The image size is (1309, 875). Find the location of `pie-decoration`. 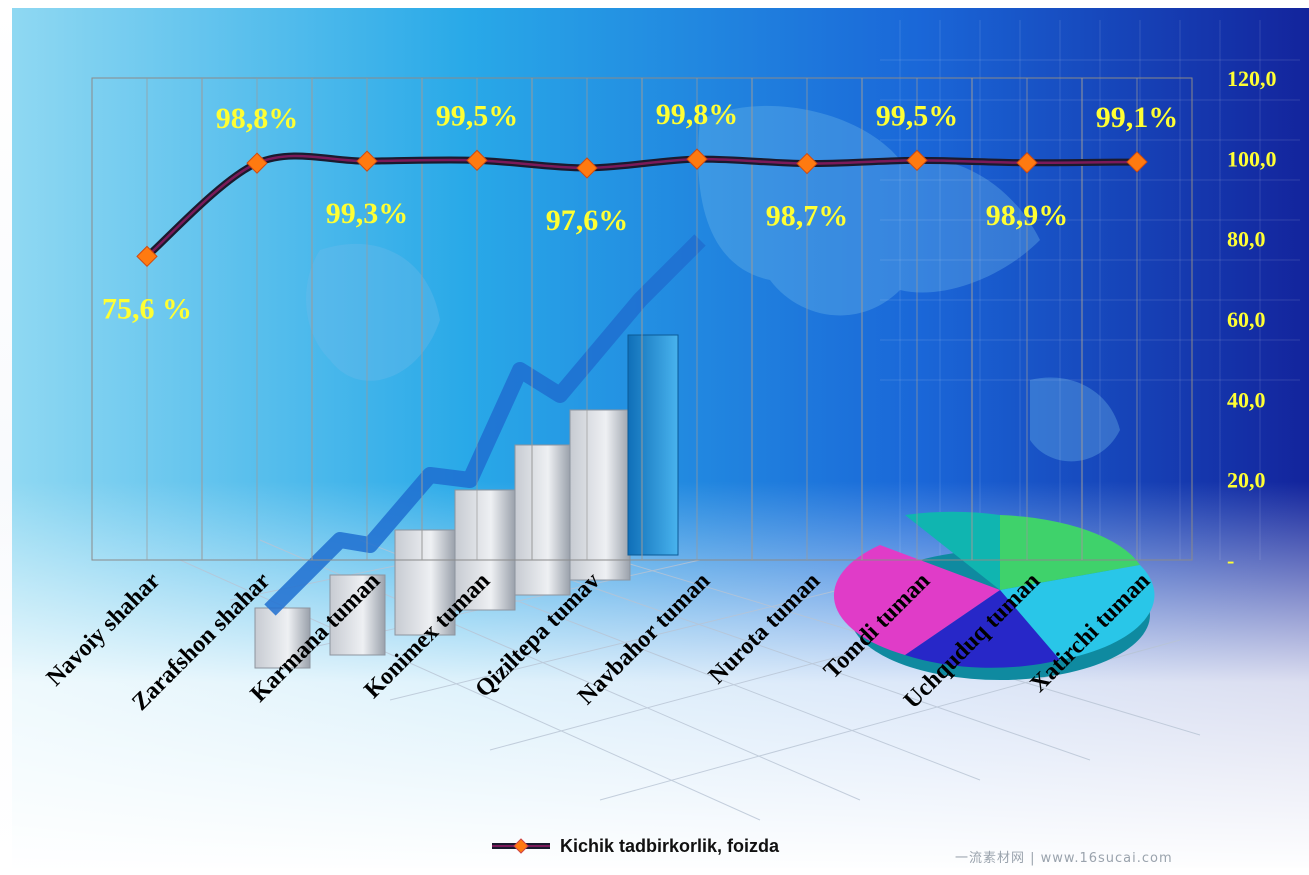

pie-decoration is located at coordinates (994, 595).